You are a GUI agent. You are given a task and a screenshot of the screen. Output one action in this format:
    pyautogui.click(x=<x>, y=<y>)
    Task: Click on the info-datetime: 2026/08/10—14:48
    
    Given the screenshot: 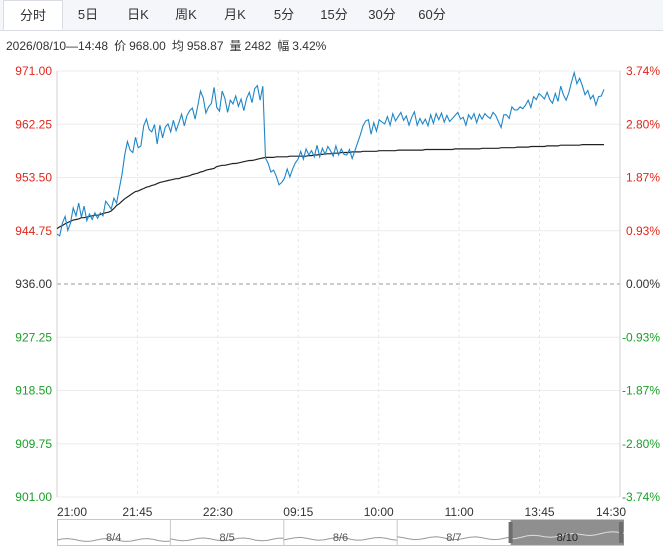 What is the action you would take?
    pyautogui.click(x=57, y=46)
    